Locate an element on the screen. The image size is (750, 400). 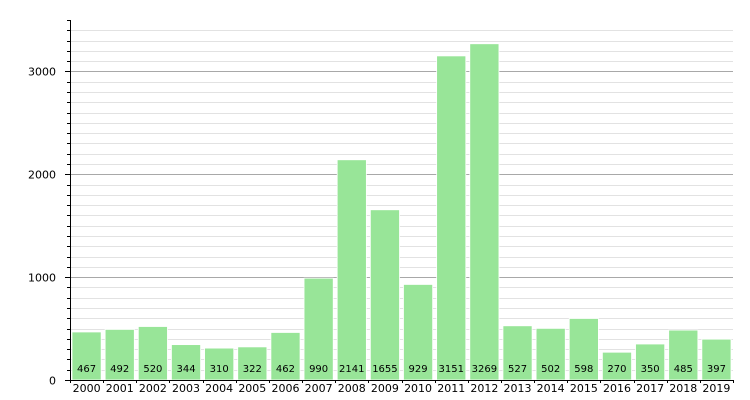
x-tick-label: 2004 is located at coordinates (219, 388).